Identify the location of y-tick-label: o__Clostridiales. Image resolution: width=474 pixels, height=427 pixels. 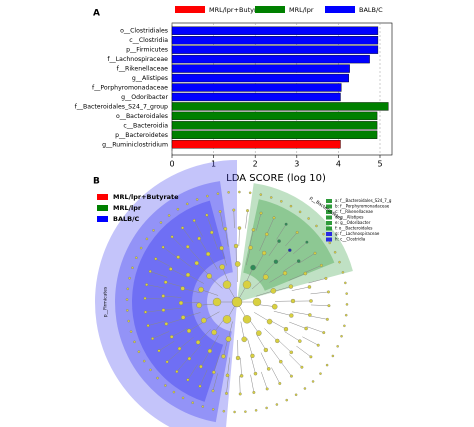
(144, 31).